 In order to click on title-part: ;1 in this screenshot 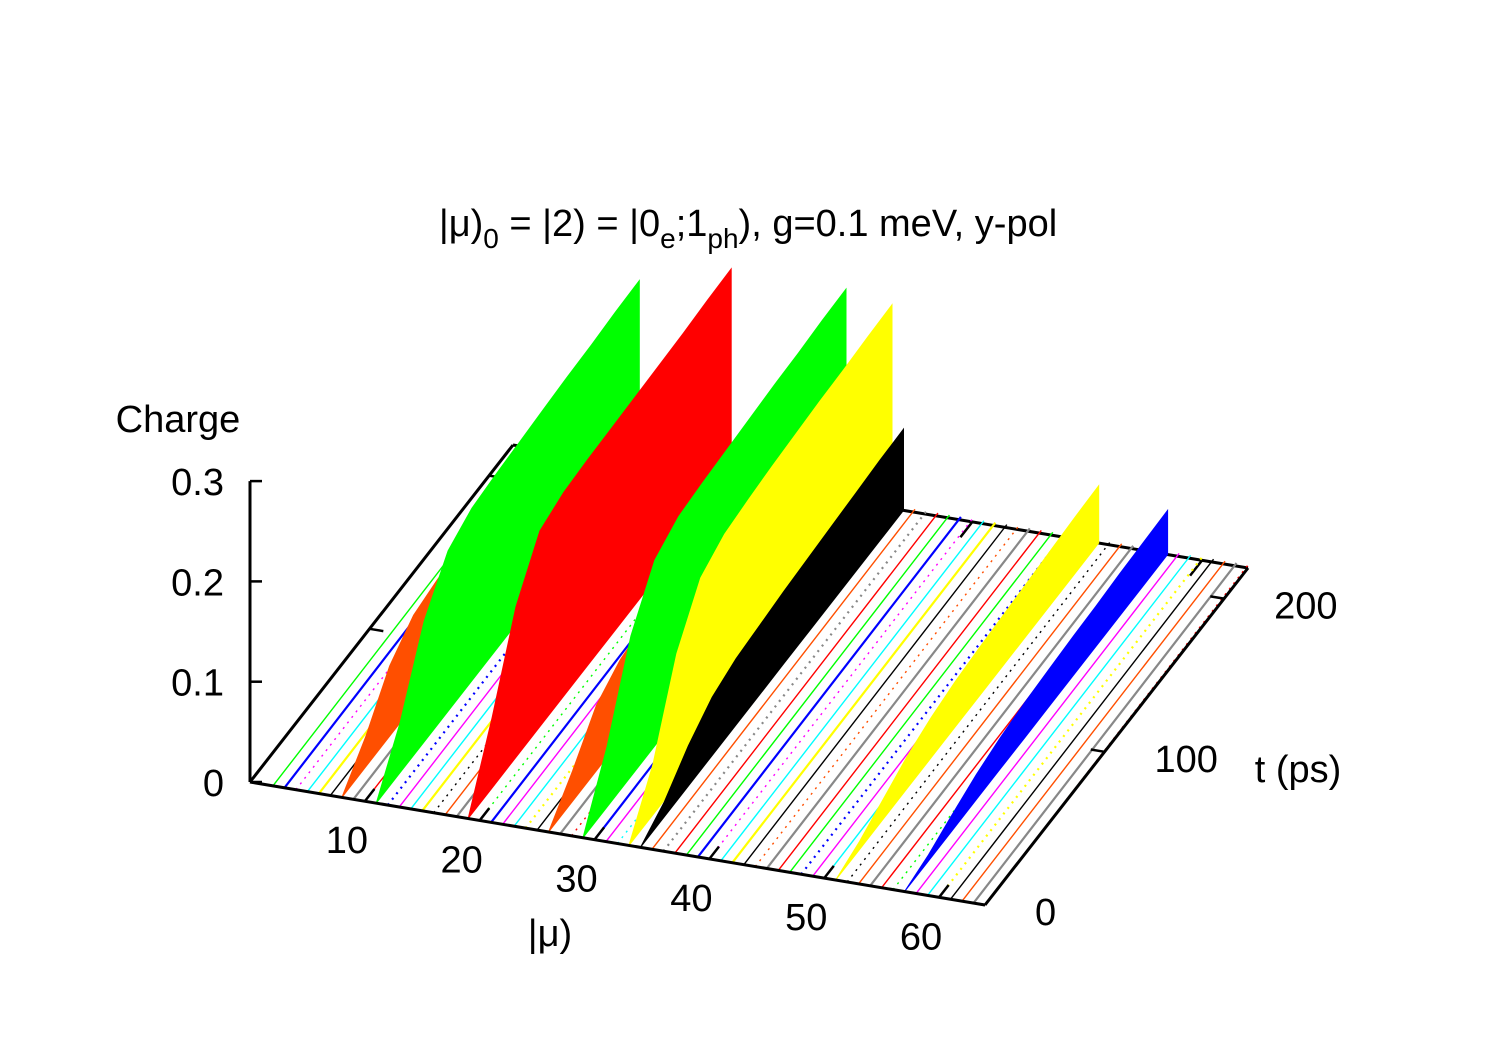, I will do `click(692, 224)`.